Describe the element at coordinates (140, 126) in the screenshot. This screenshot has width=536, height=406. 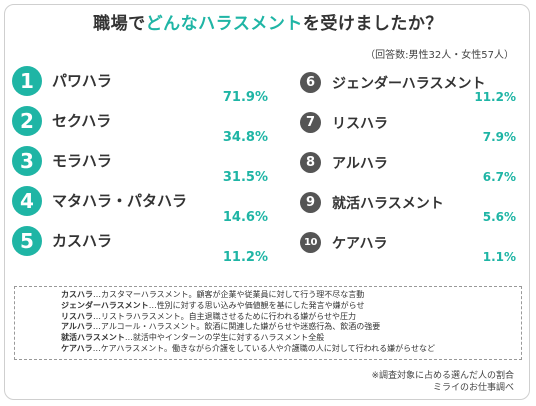
I see `rank-item-2: 2 セクハラ 34.8%` at that location.